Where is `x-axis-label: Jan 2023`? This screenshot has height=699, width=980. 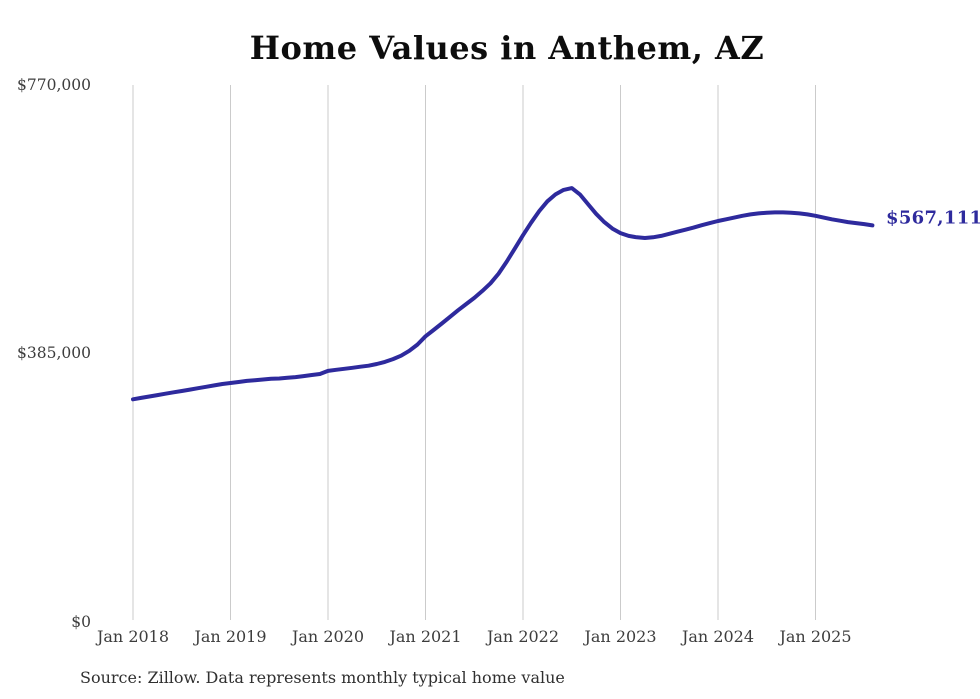 x-axis-label: Jan 2023 is located at coordinates (620, 636).